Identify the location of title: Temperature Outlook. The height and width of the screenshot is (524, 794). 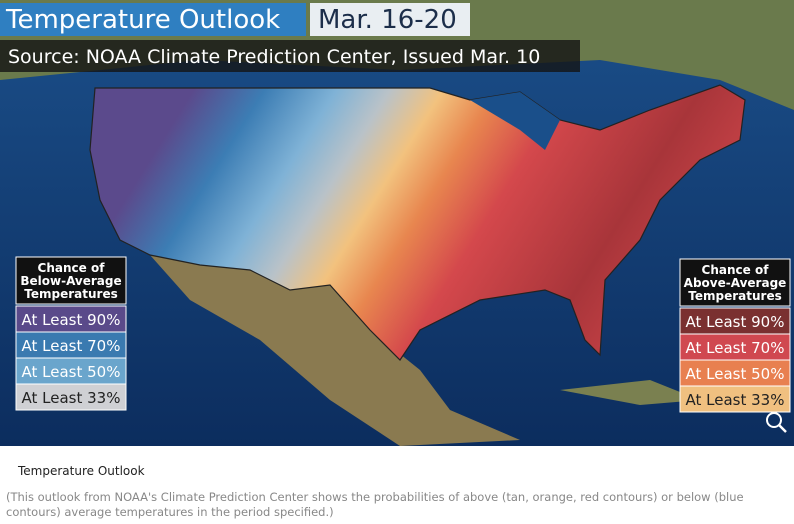
(142, 20).